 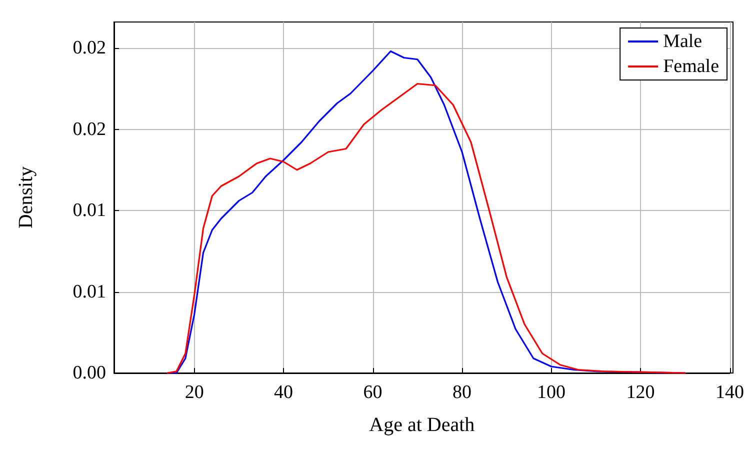 What do you see at coordinates (372, 392) in the screenshot?
I see `x-tick-label: 60` at bounding box center [372, 392].